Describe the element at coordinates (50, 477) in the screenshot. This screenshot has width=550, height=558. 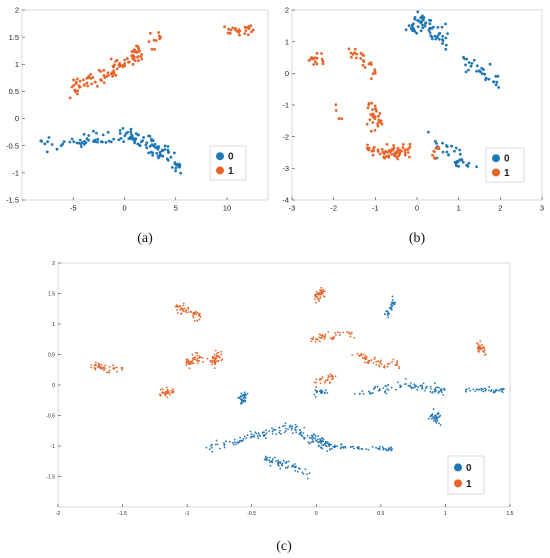
I see `y-tick-label: -1.5` at that location.